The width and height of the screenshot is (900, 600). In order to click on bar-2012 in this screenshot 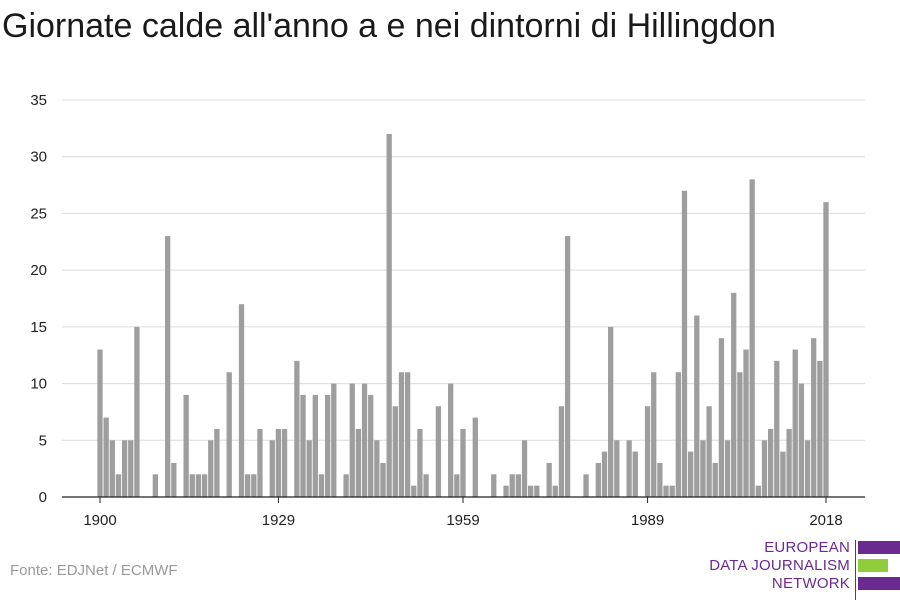, I will do `click(789, 462)`.